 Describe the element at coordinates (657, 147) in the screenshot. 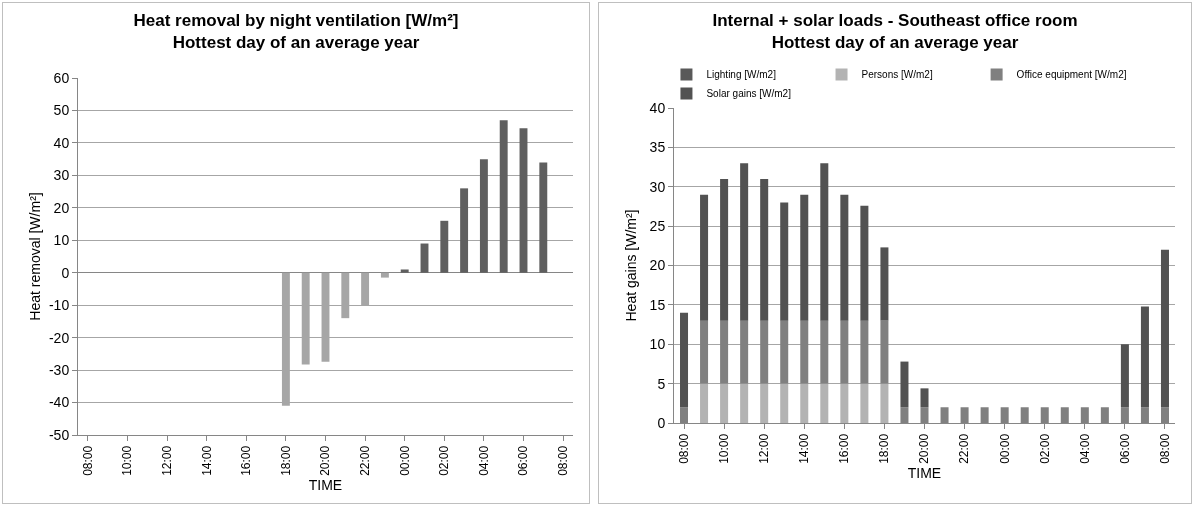

I see `y-tick-label: 35` at that location.